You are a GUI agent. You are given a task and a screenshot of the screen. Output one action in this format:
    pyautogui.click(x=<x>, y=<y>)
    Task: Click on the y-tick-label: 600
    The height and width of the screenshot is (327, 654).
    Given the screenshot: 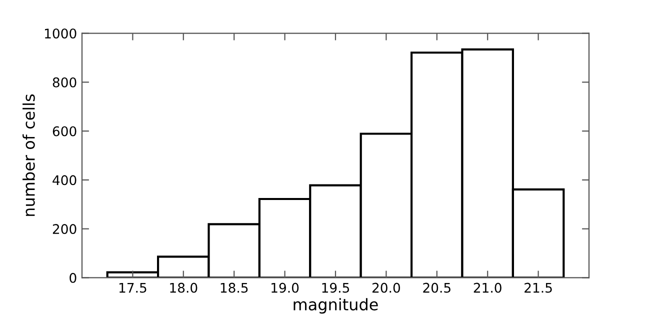 What is the action you would take?
    pyautogui.click(x=64, y=131)
    